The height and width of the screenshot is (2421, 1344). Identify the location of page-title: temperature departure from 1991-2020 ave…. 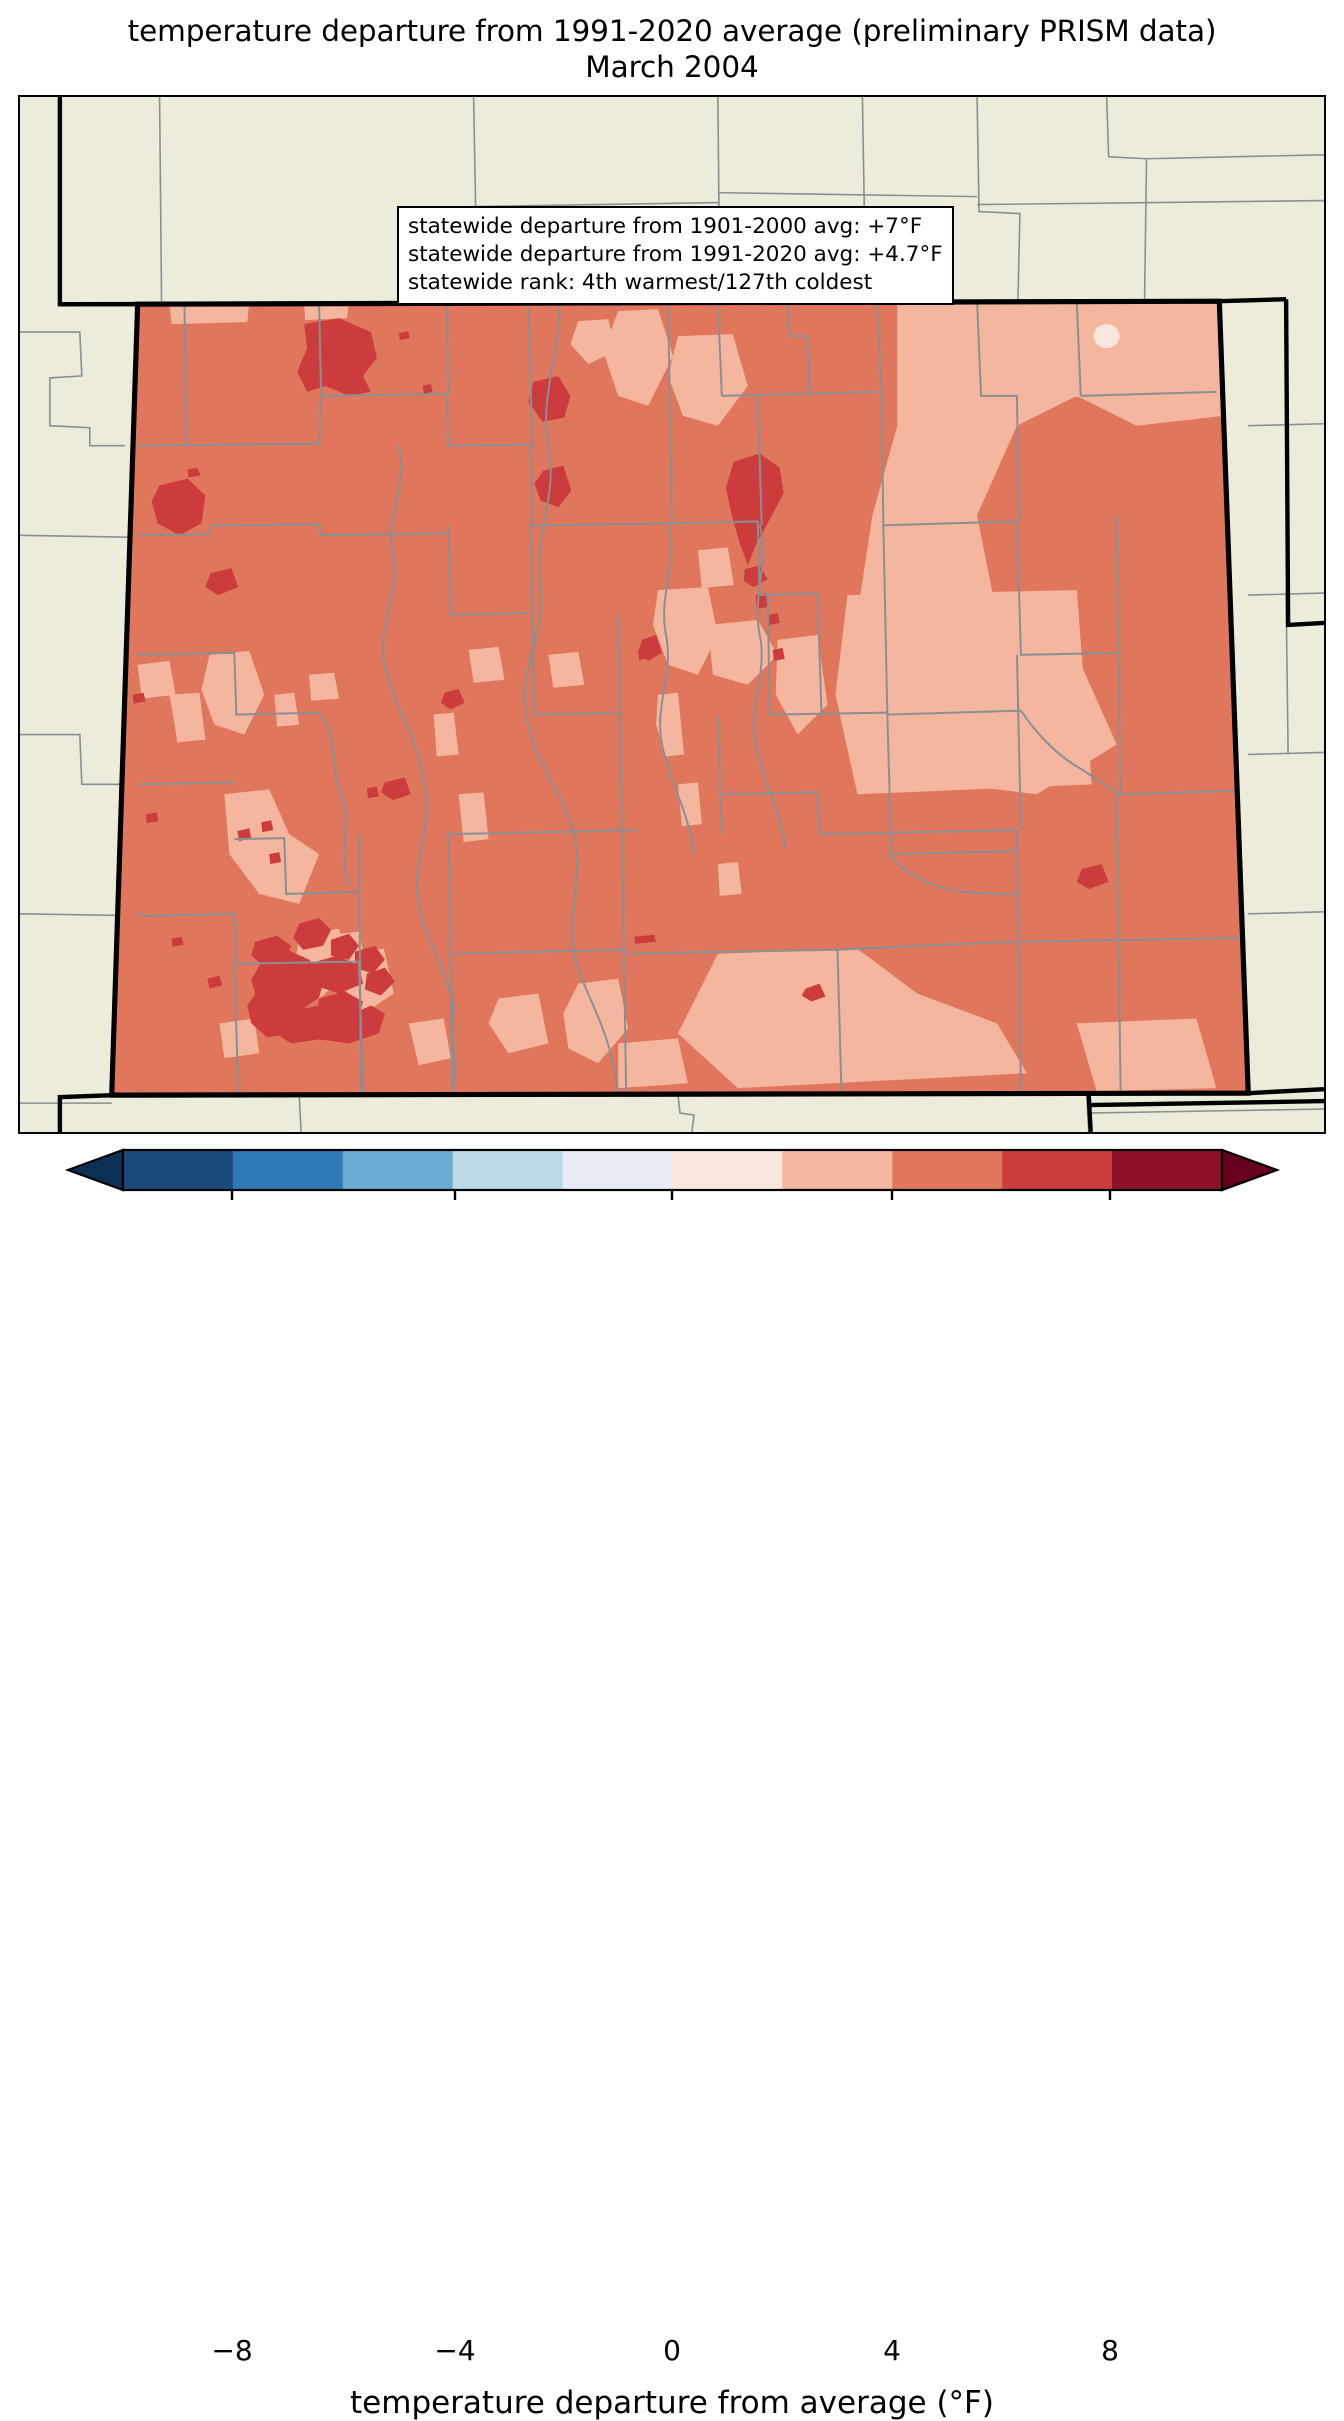
(672, 50).